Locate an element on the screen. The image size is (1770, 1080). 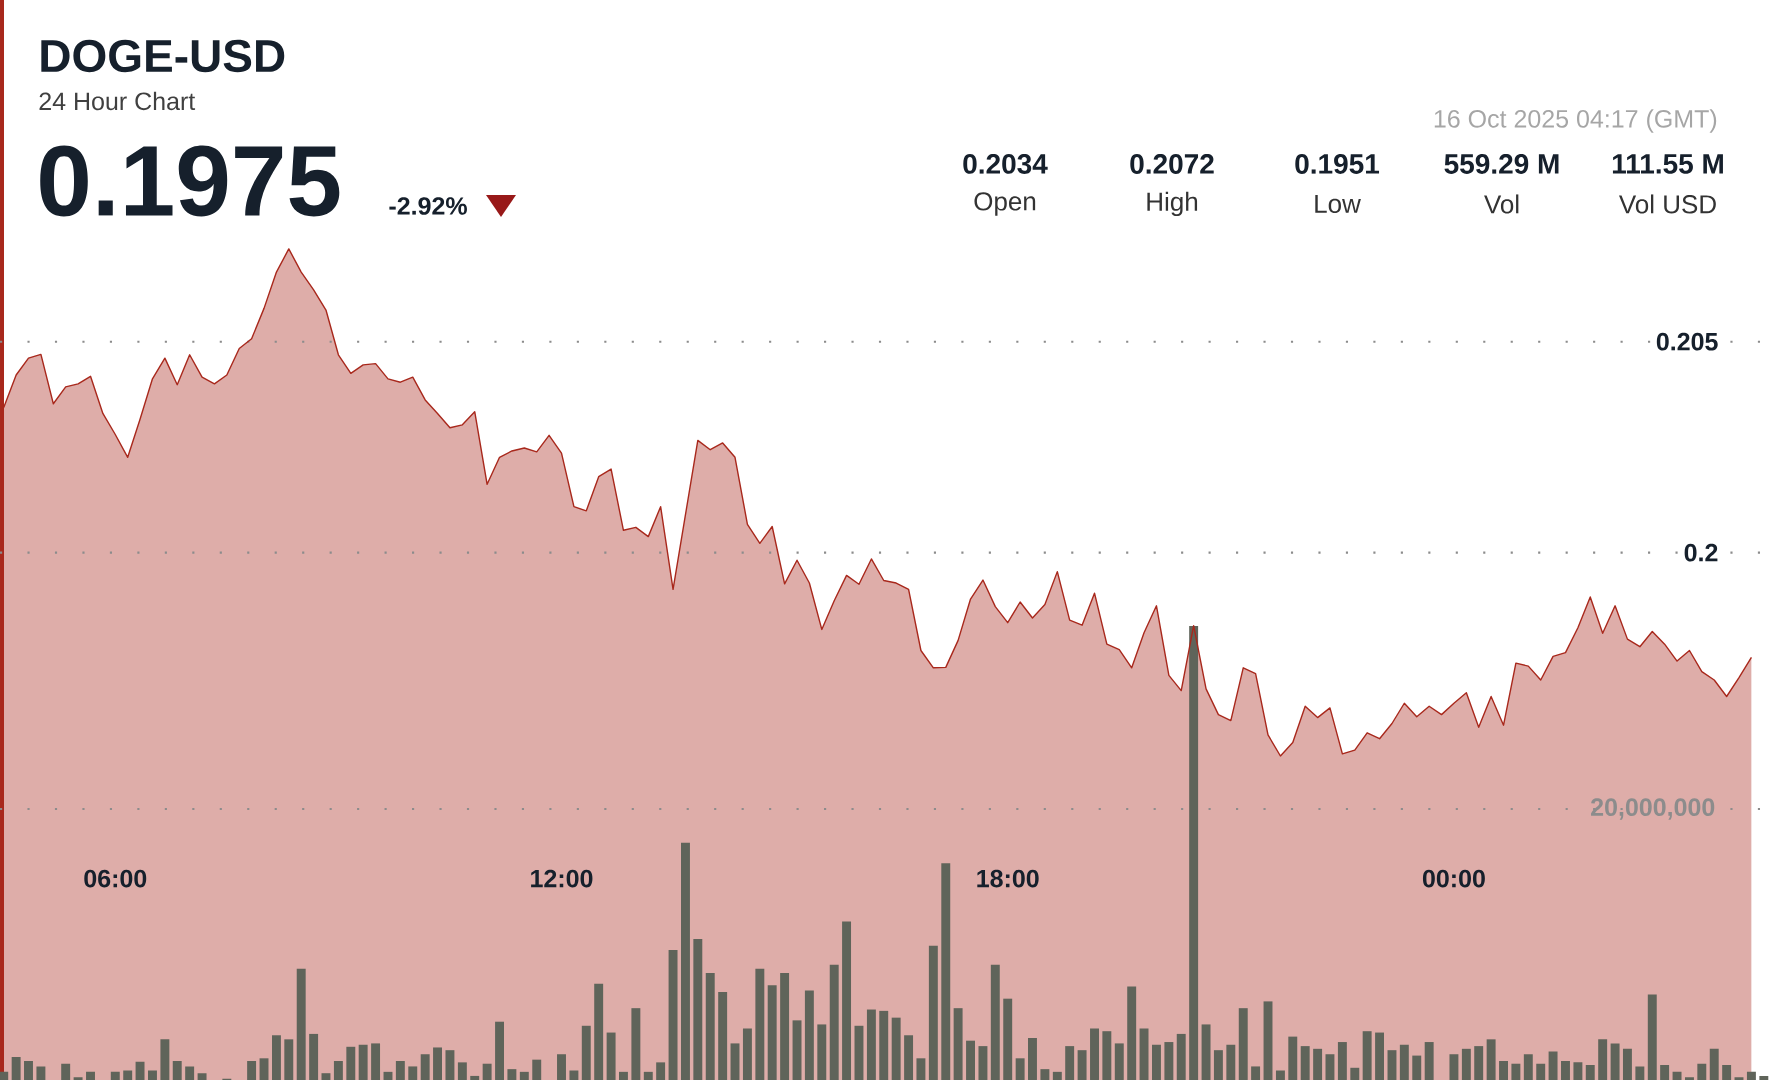
annotation: 0.1975 is located at coordinates (190, 181).